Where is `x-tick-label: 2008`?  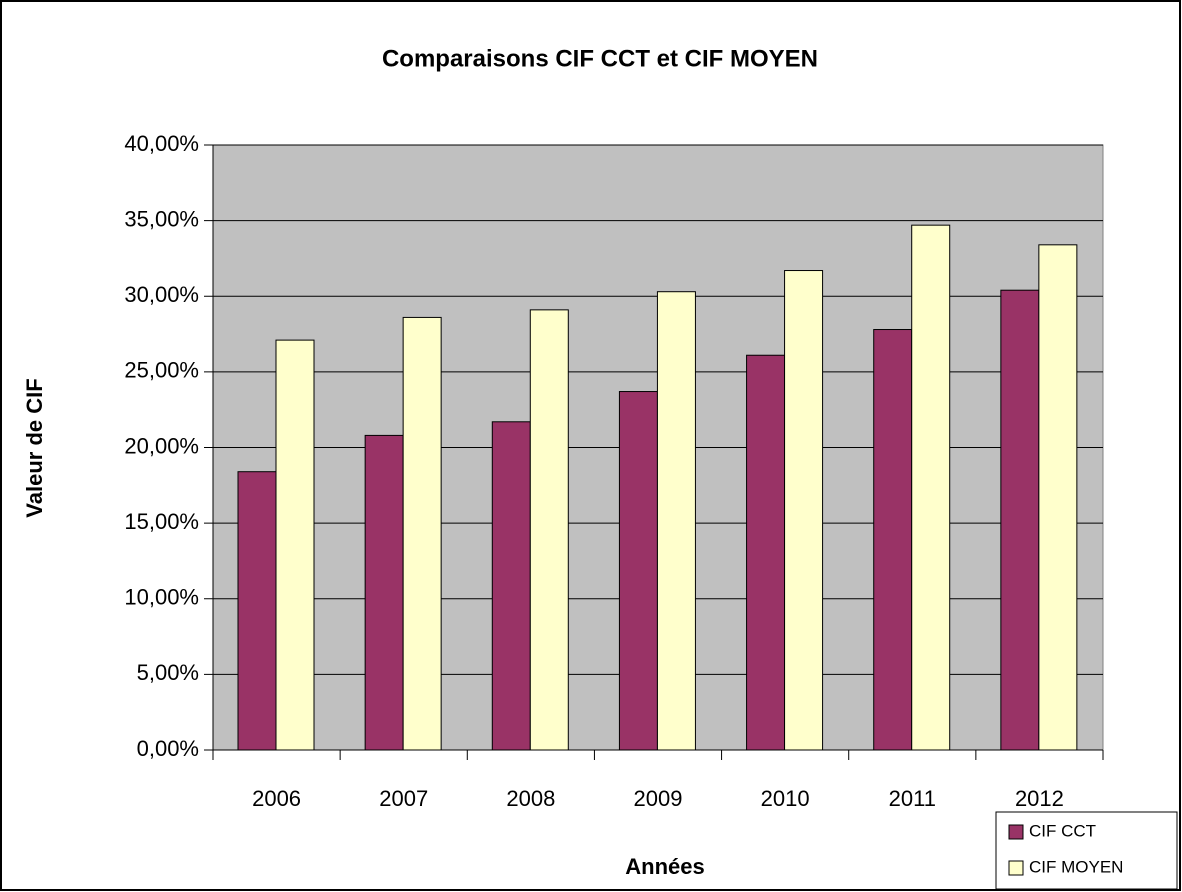 x-tick-label: 2008 is located at coordinates (530, 798).